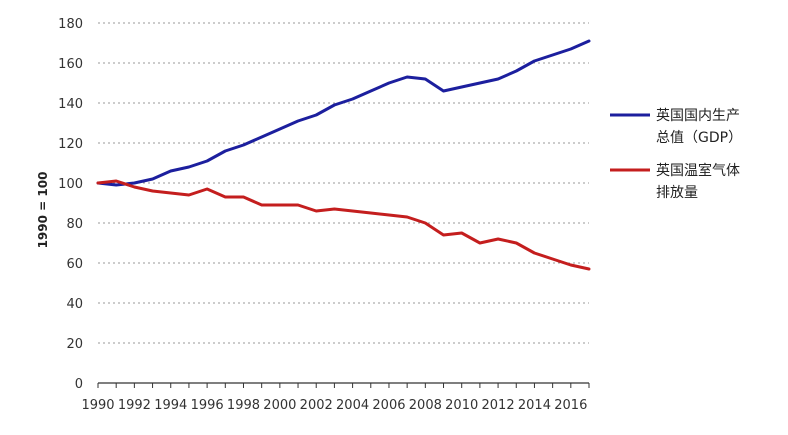 This screenshot has width=788, height=435. Describe the element at coordinates (461, 405) in the screenshot. I see `x-tick-label: 2010` at that location.